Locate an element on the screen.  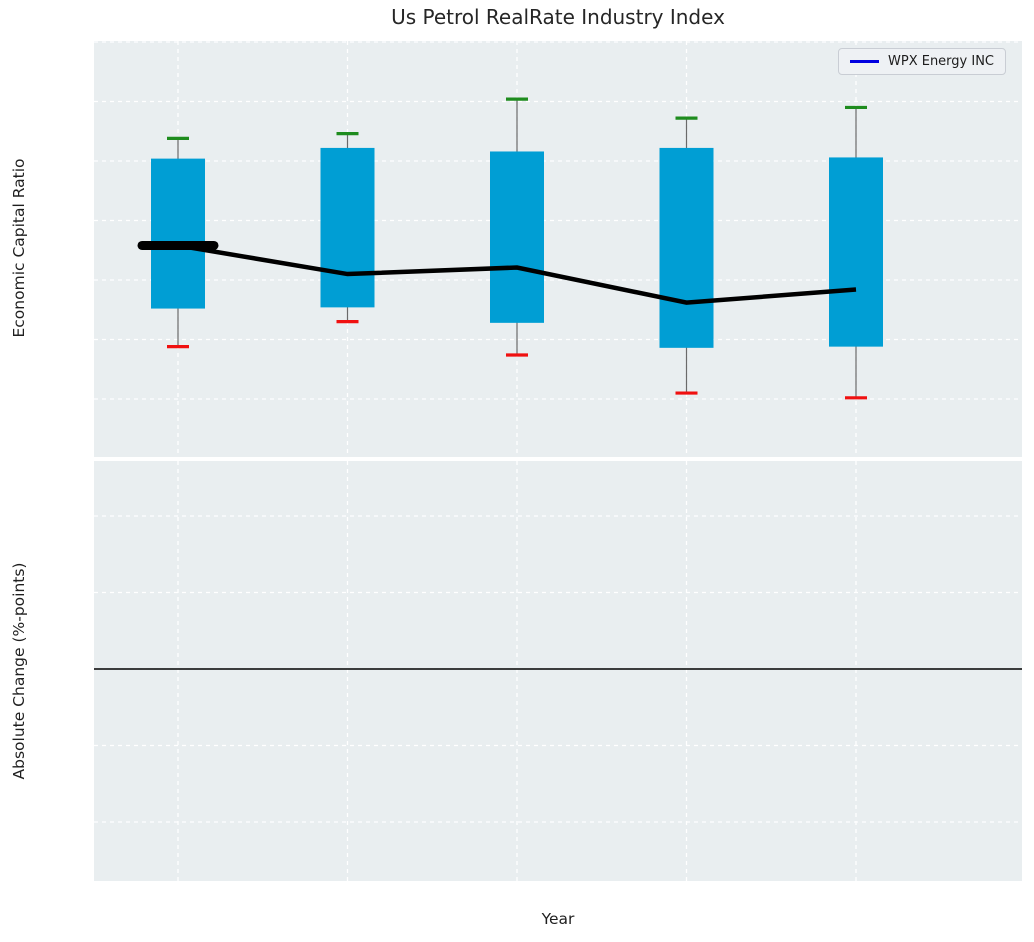
legend-line-swatch is located at coordinates (864, 61).